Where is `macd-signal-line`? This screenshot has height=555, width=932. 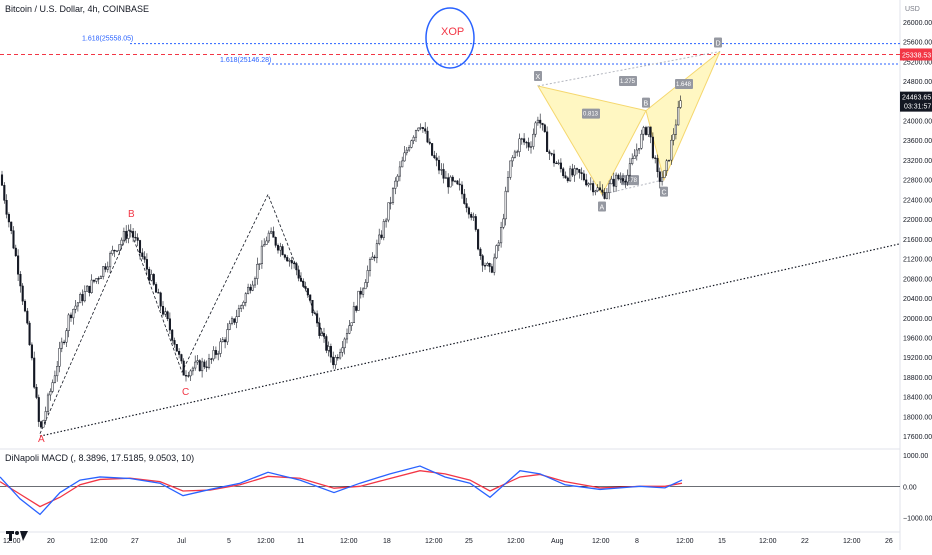
macd-signal-line is located at coordinates (341, 489).